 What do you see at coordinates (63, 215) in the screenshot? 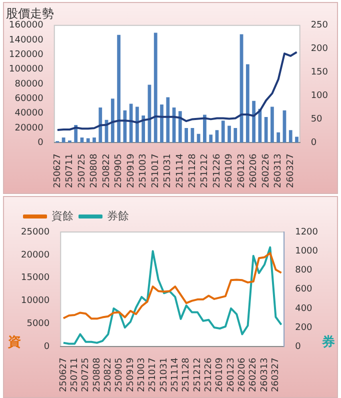
I see `legend-label: 資餘` at bounding box center [63, 215].